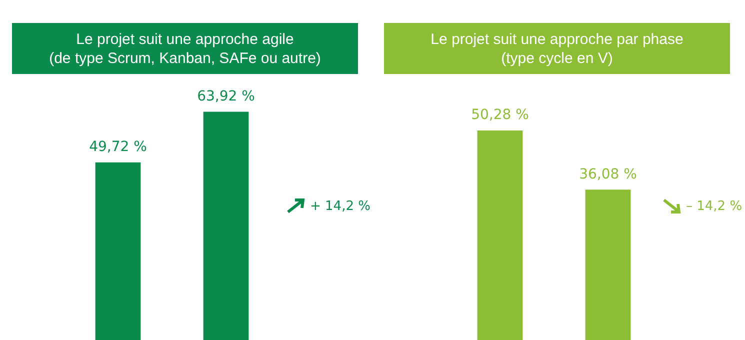  What do you see at coordinates (557, 48) in the screenshot?
I see `chart-title: Le projet suit une approche par phase (type cycle en V)` at bounding box center [557, 48].